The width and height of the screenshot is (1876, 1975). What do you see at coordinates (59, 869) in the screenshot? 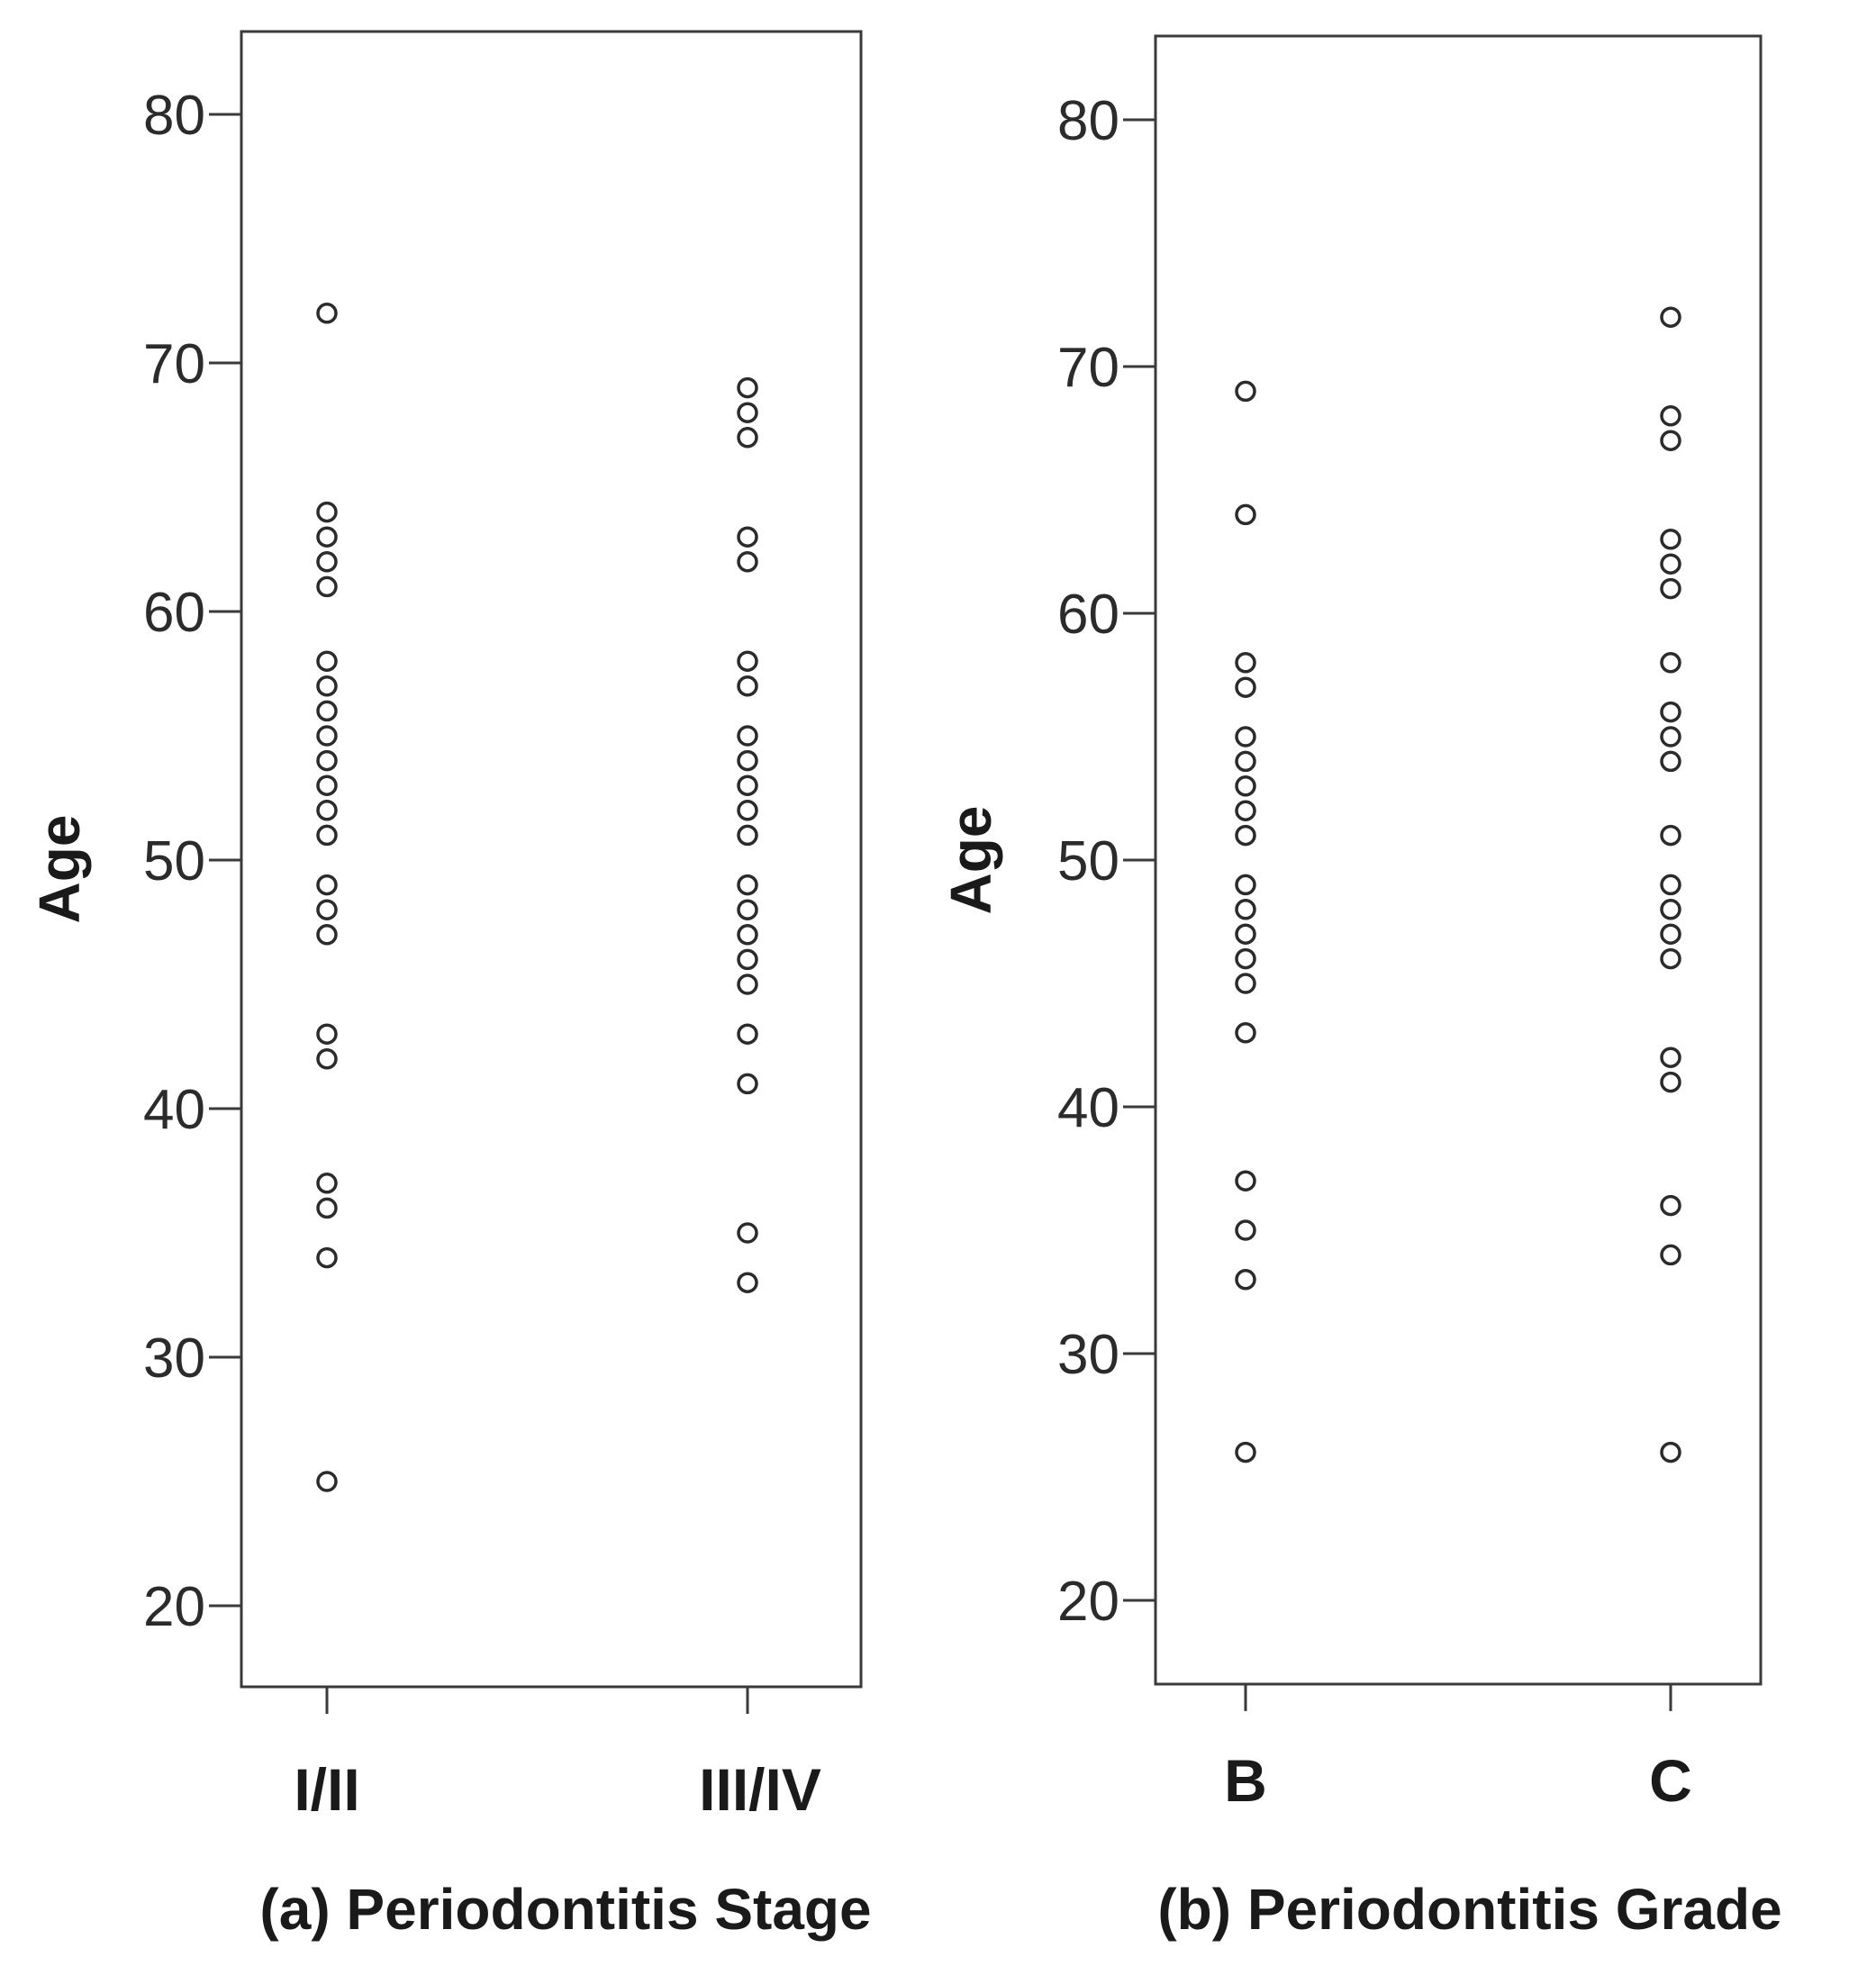
I see `panel-a-y-axis-label: Age` at bounding box center [59, 869].